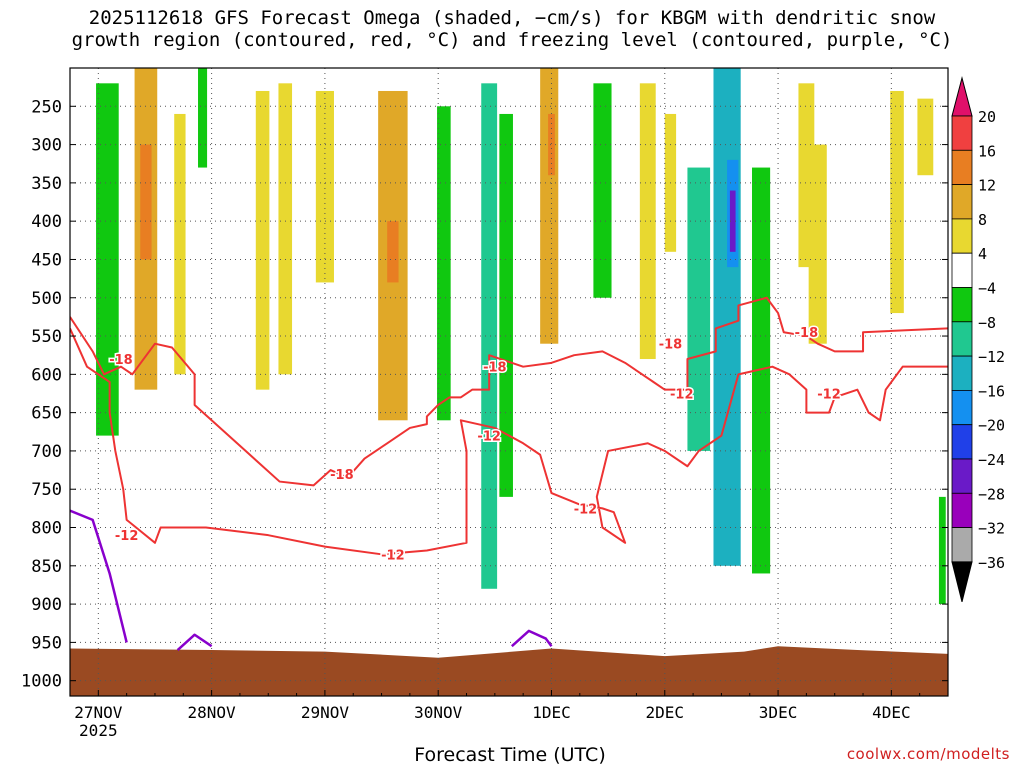 This screenshot has height=768, width=1024. I want to click on colorbar-label-3: 8, so click(982, 220).